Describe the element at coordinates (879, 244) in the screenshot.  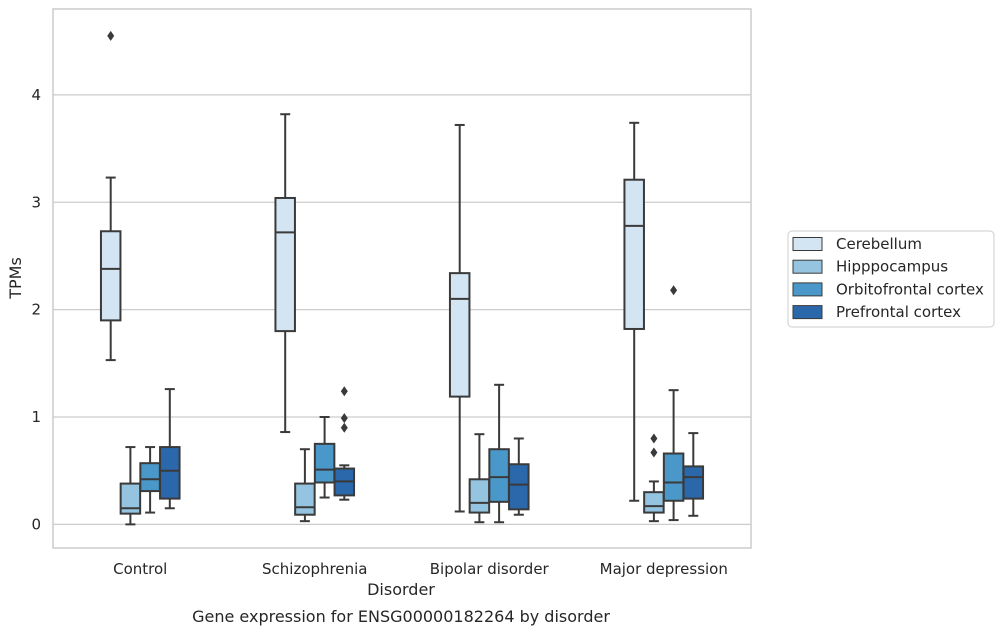
I see `legend-label: Cerebellum` at that location.